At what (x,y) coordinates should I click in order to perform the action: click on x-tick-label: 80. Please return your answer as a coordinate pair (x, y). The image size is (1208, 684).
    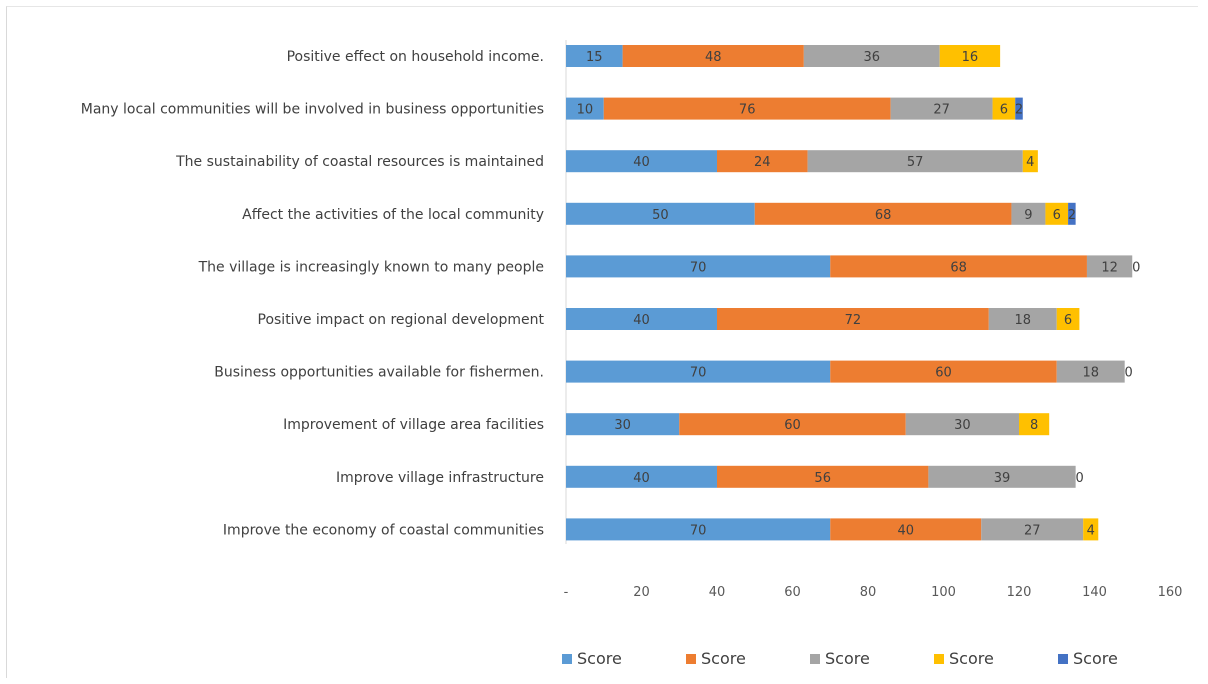
    Looking at the image, I should click on (868, 592).